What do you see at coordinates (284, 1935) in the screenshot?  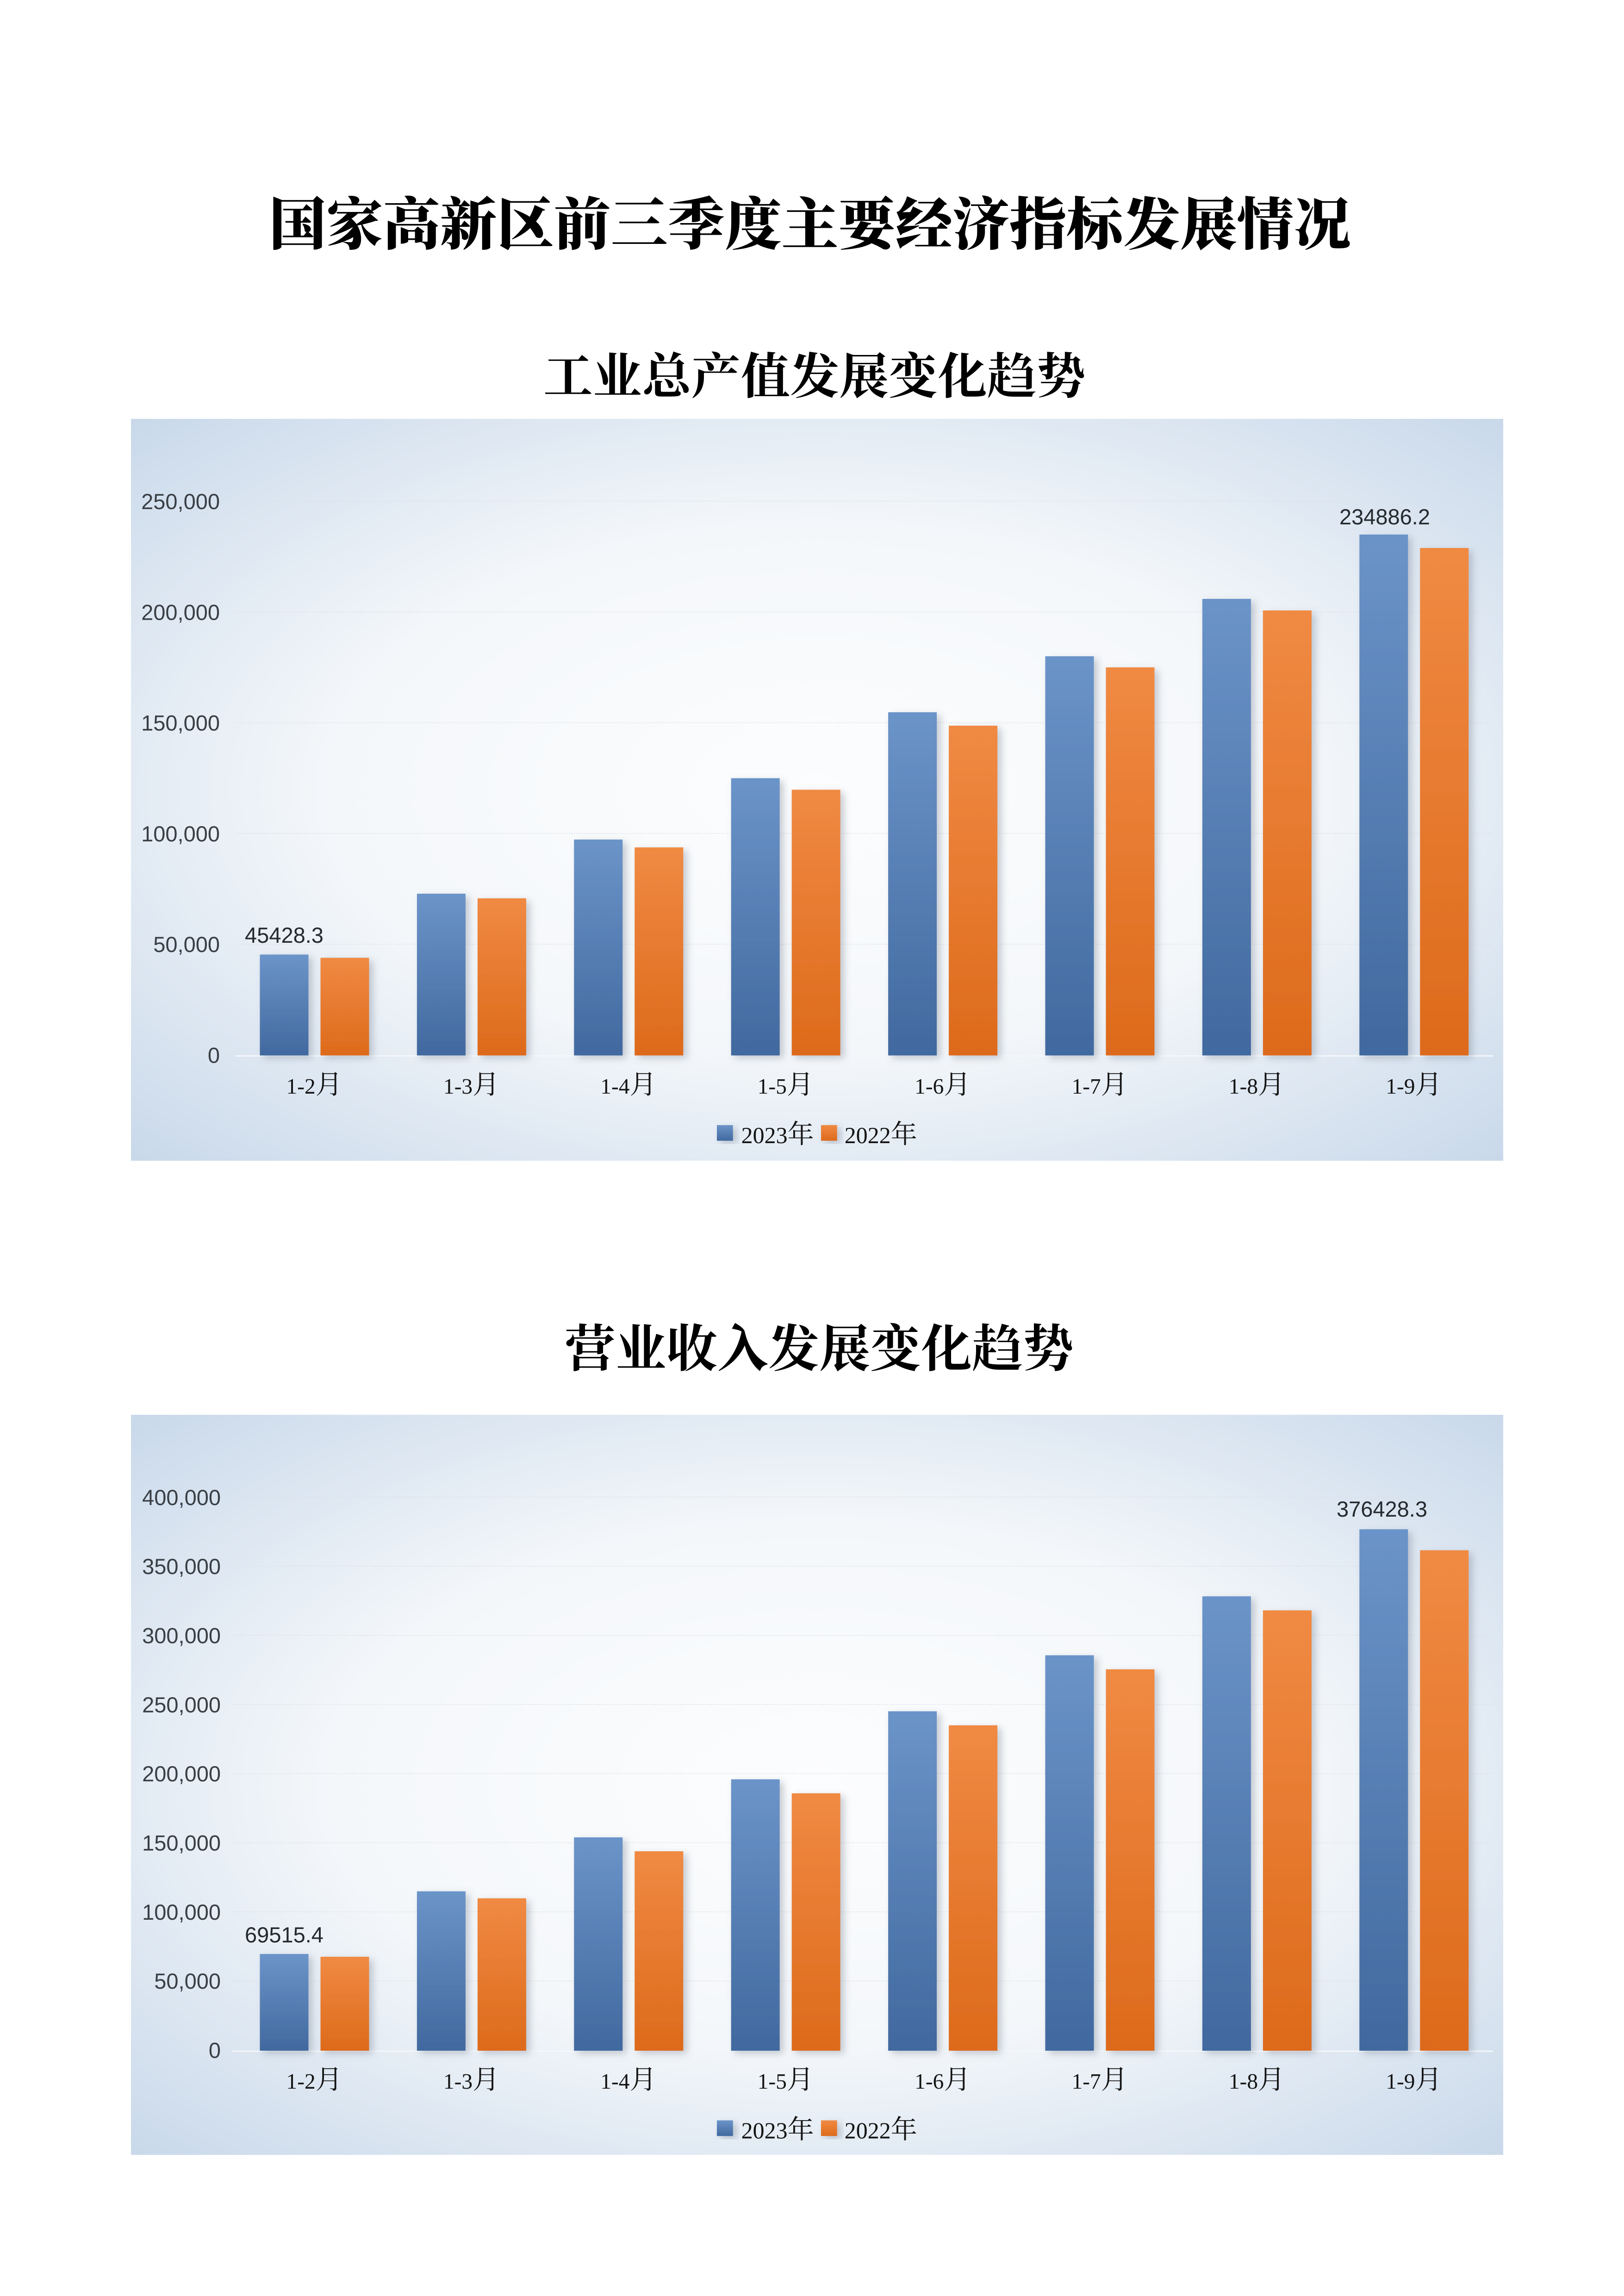 I see `svg-text: 69515.4` at bounding box center [284, 1935].